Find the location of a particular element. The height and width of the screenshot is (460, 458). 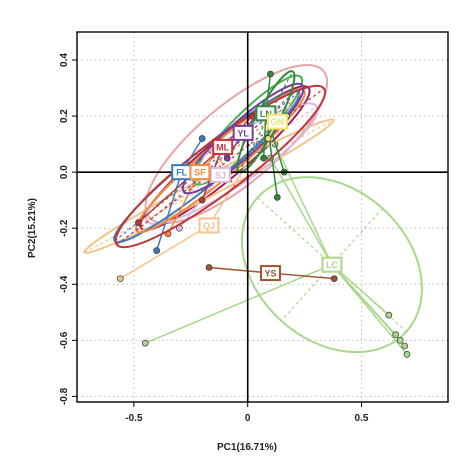

ellipse-axis-lc is located at coordinates (332, 265).